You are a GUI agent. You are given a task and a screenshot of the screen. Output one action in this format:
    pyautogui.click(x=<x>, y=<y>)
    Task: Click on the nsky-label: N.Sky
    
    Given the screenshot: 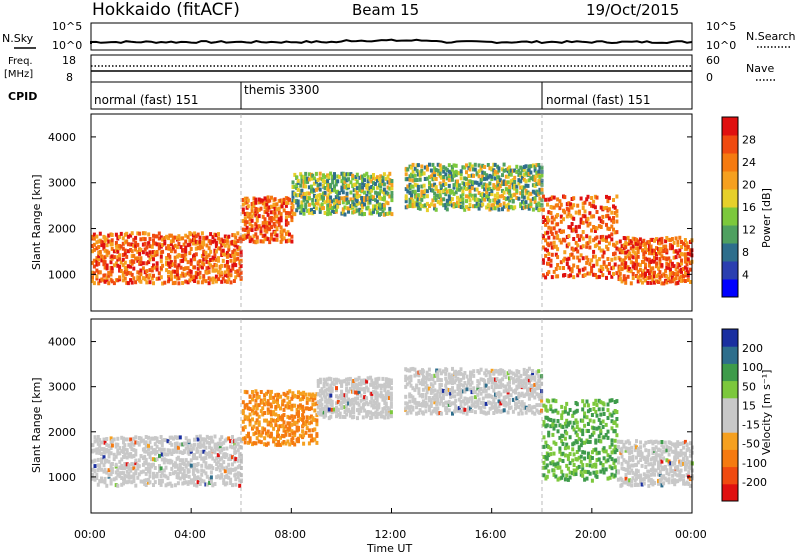 What is the action you would take?
    pyautogui.click(x=18, y=38)
    